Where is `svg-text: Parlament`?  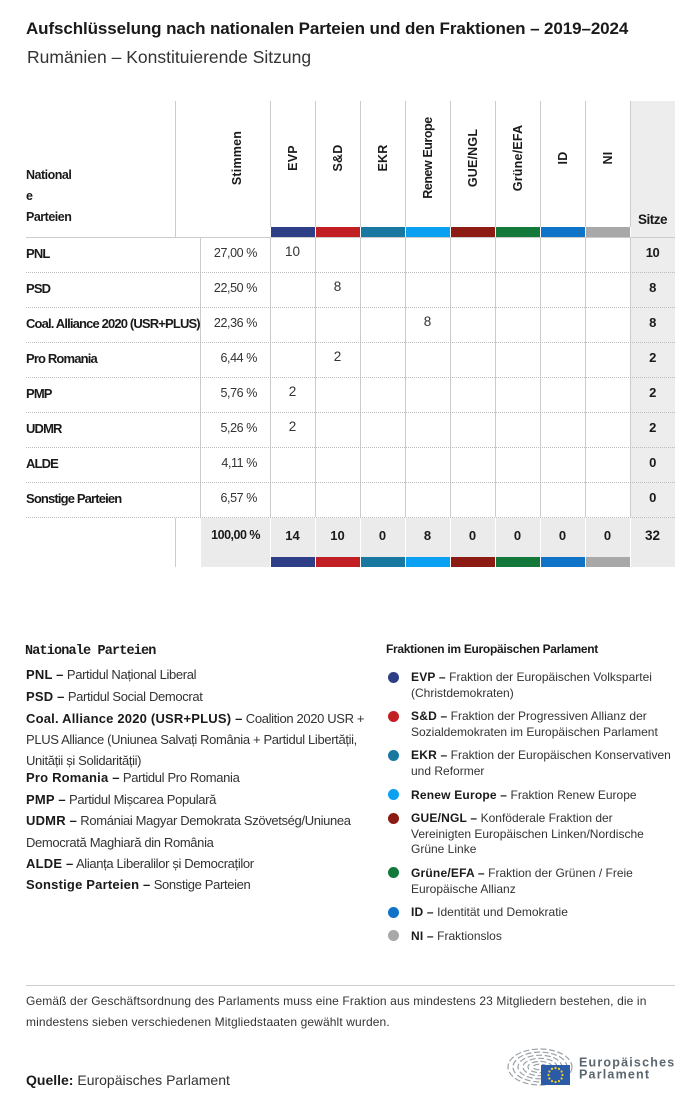 svg-text: Parlament is located at coordinates (614, 1074).